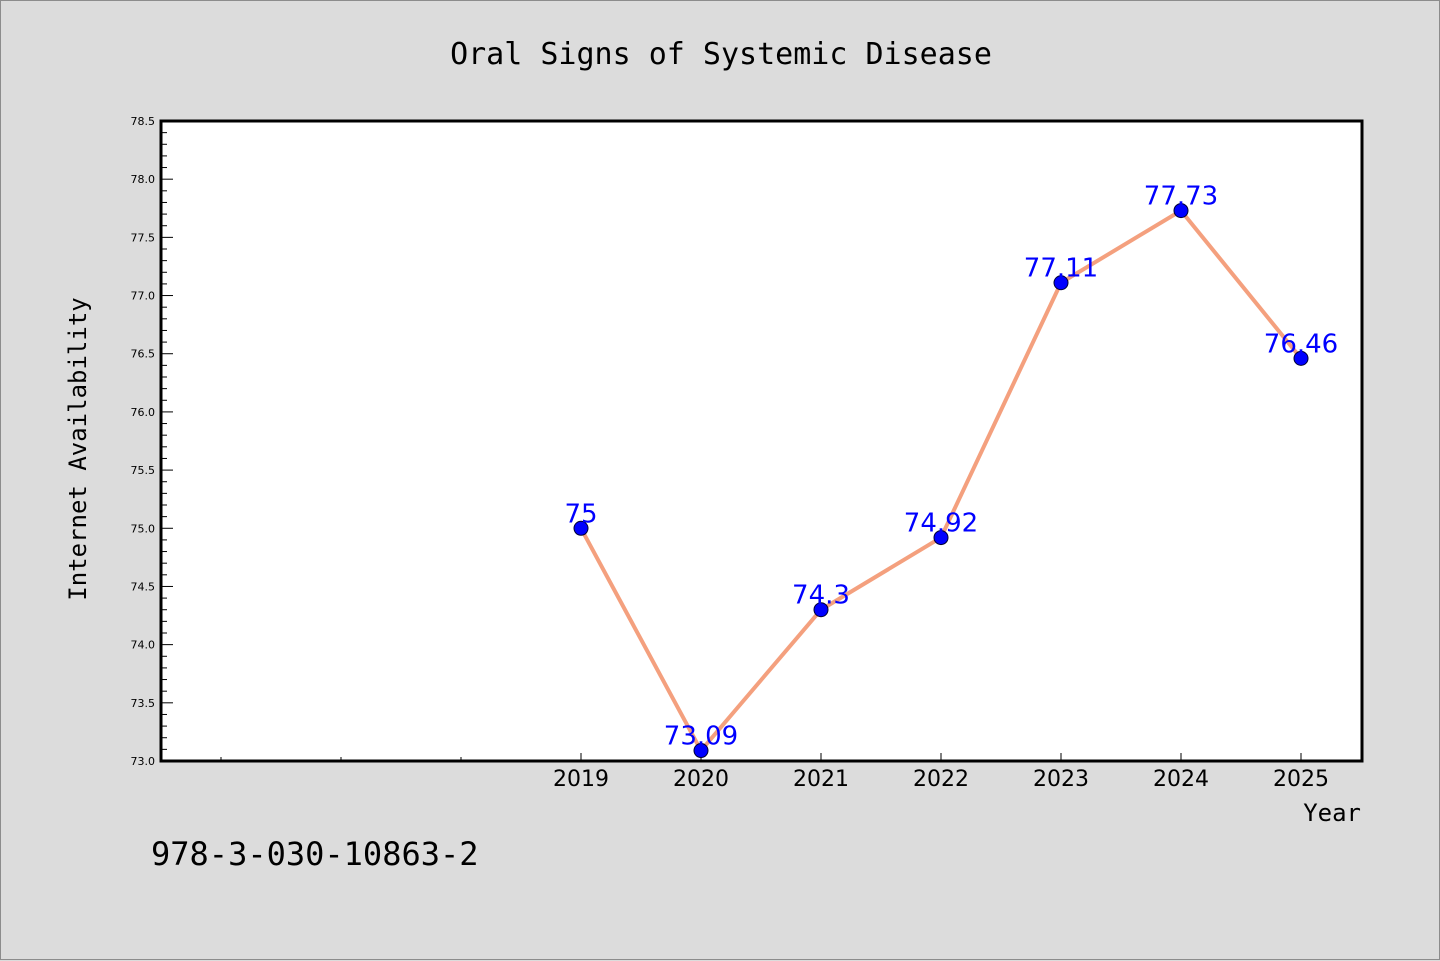  Describe the element at coordinates (1061, 779) in the screenshot. I see `x-tick-label: 2023` at that location.